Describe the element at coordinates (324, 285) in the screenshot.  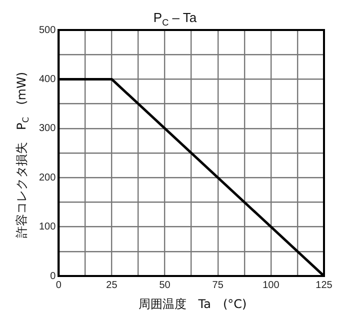
I see `x-tick-label: 125` at that location.